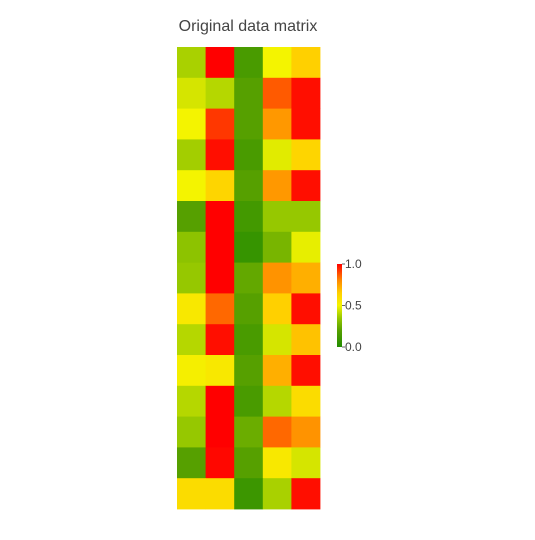 Image resolution: width=535 pixels, height=540 pixels. What do you see at coordinates (220, 216) in the screenshot?
I see `heatmap-cell-r6-c2` at bounding box center [220, 216].